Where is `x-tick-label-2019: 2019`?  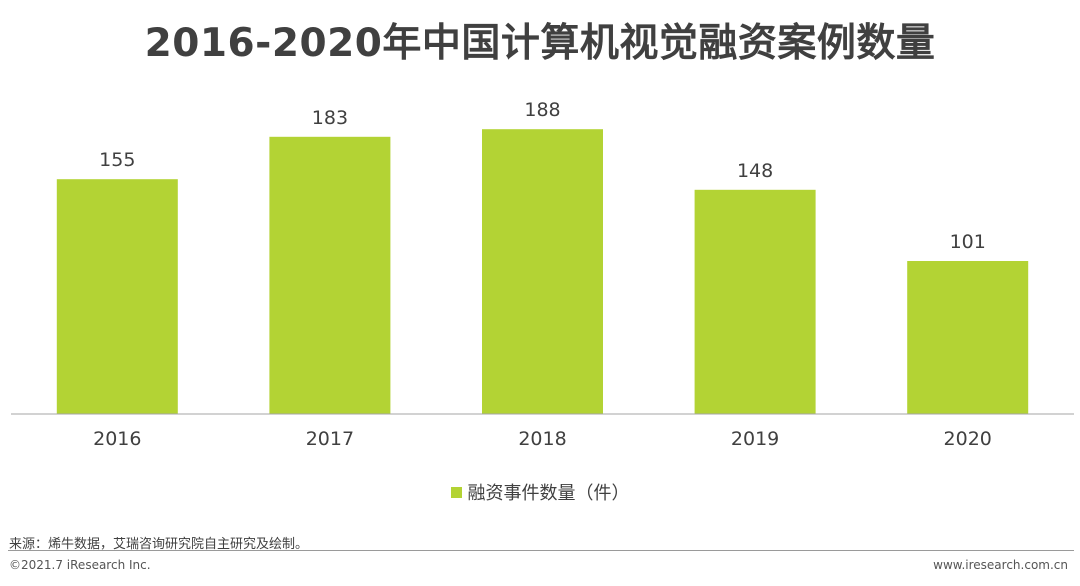
x-tick-label-2019: 2019 is located at coordinates (755, 439).